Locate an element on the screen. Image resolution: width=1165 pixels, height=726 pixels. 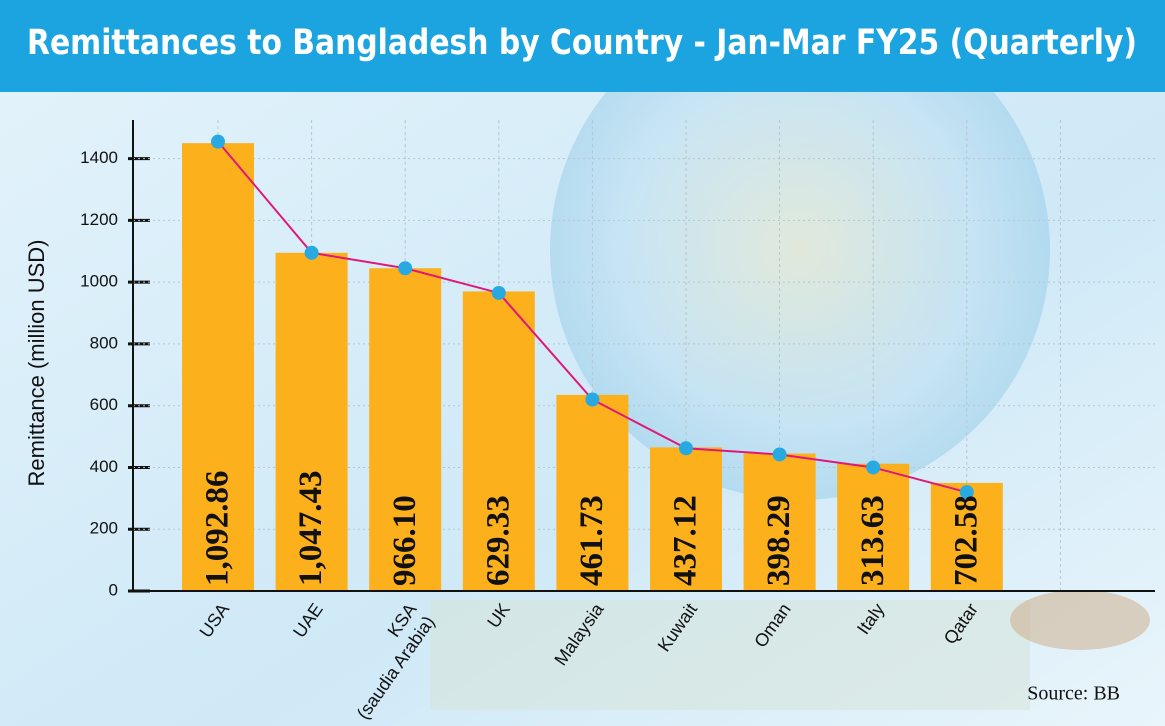
bar-annotation: 1,047.43 is located at coordinates (311, 529).